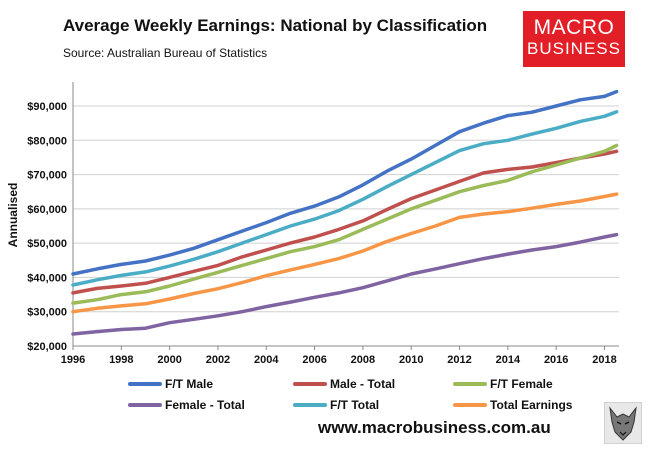 The width and height of the screenshot is (648, 453). I want to click on y-tick-label: $60,000, so click(47, 210).